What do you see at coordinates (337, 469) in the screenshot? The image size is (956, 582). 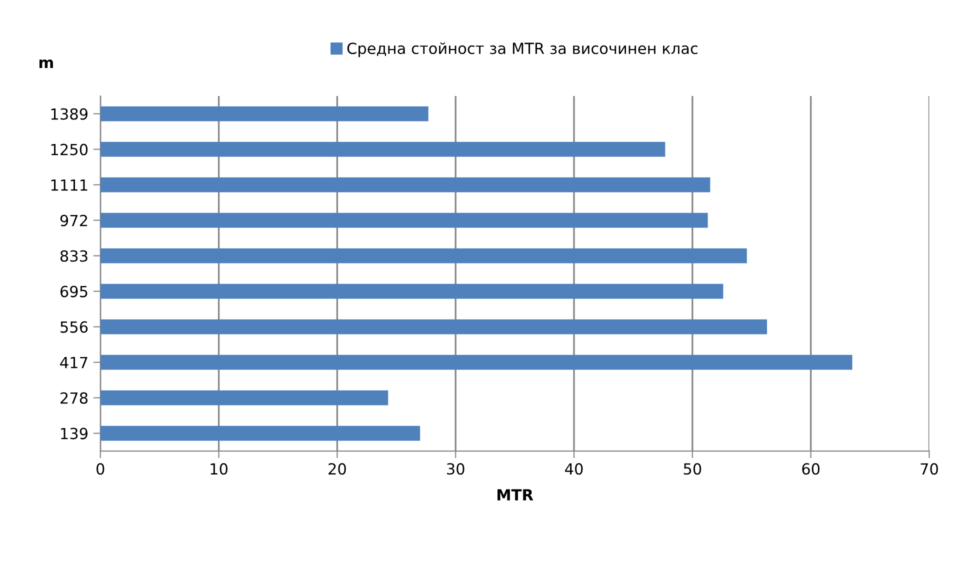 I see `x-tick-label: 20` at bounding box center [337, 469].